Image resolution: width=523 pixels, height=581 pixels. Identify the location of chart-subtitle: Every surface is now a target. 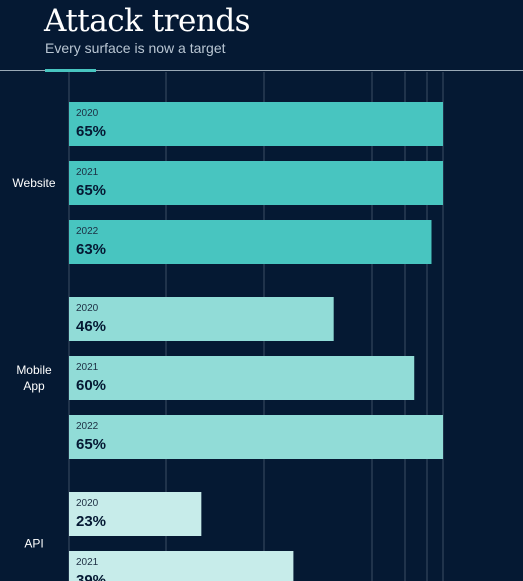
(135, 48).